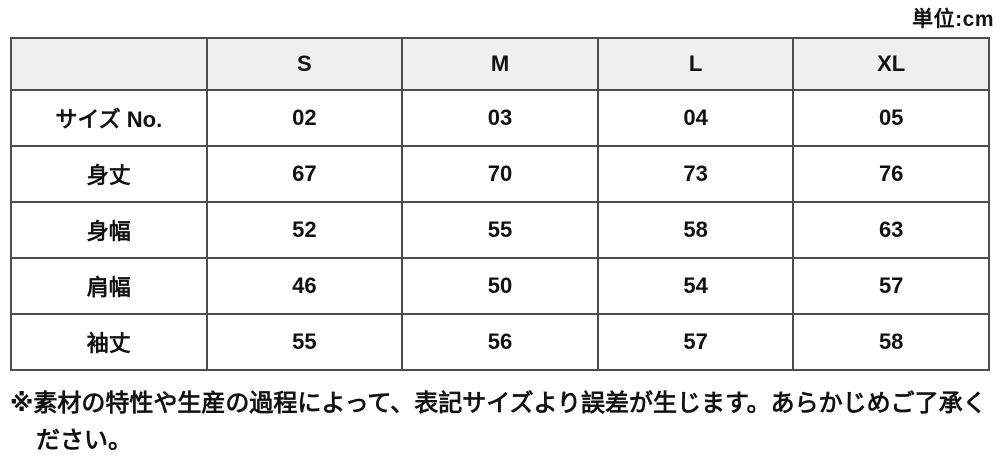  What do you see at coordinates (304, 286) in the screenshot?
I see `cell-value: 46` at bounding box center [304, 286].